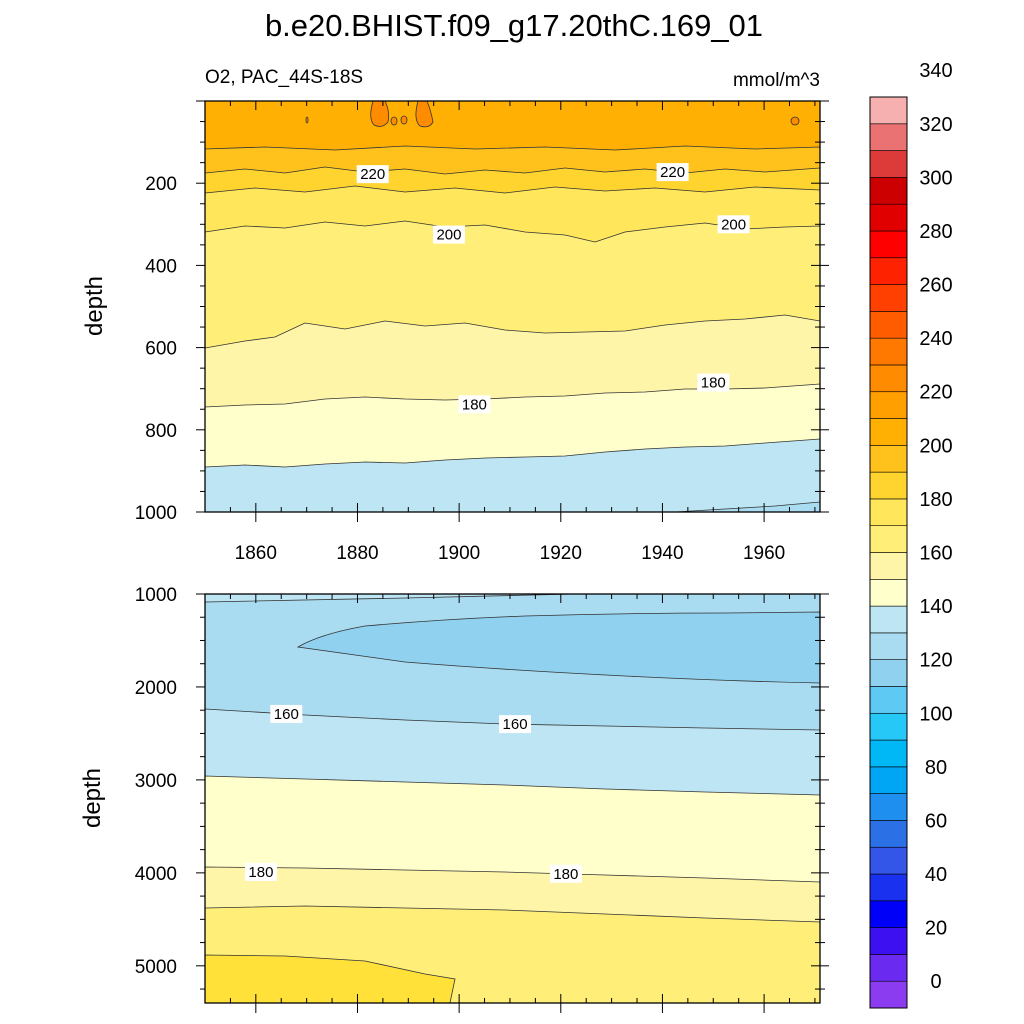 The width and height of the screenshot is (1024, 1024). I want to click on chart-title: b.e20.BHIST.f09_g17.20thC.169_01, so click(514, 25).